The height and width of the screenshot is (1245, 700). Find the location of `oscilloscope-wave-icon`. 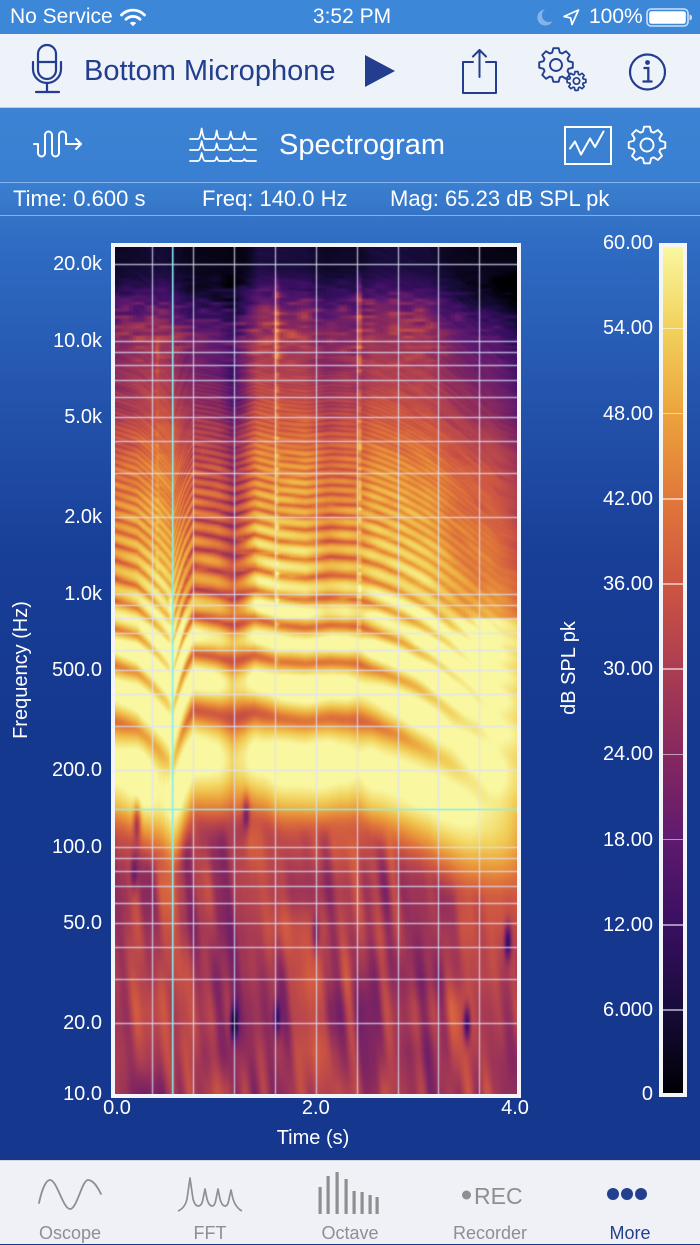

oscilloscope-wave-icon is located at coordinates (70, 1194).